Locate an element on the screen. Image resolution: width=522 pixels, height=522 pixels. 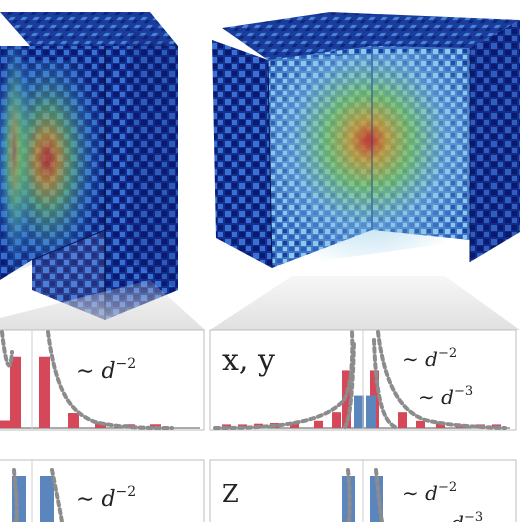
panel-top-left-frame is located at coordinates (102, 380).